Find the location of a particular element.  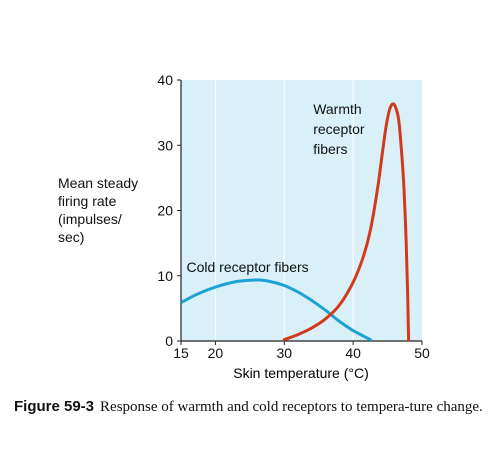

x-tick-label: 40 is located at coordinates (353, 353).